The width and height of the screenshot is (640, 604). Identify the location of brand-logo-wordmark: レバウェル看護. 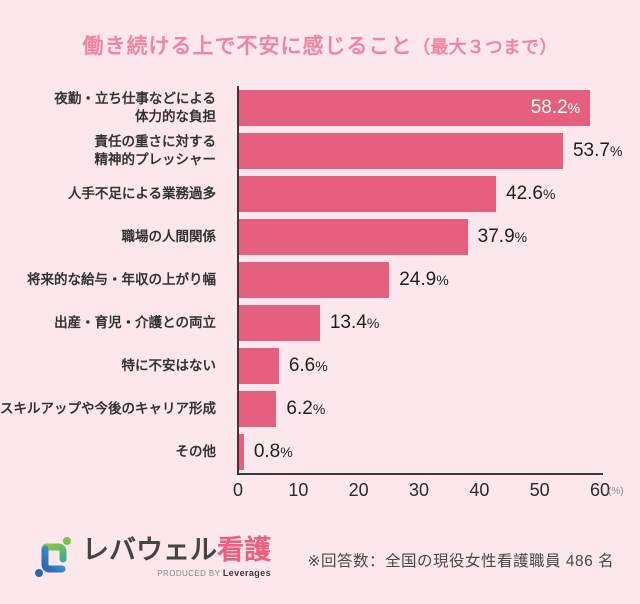
(176, 550).